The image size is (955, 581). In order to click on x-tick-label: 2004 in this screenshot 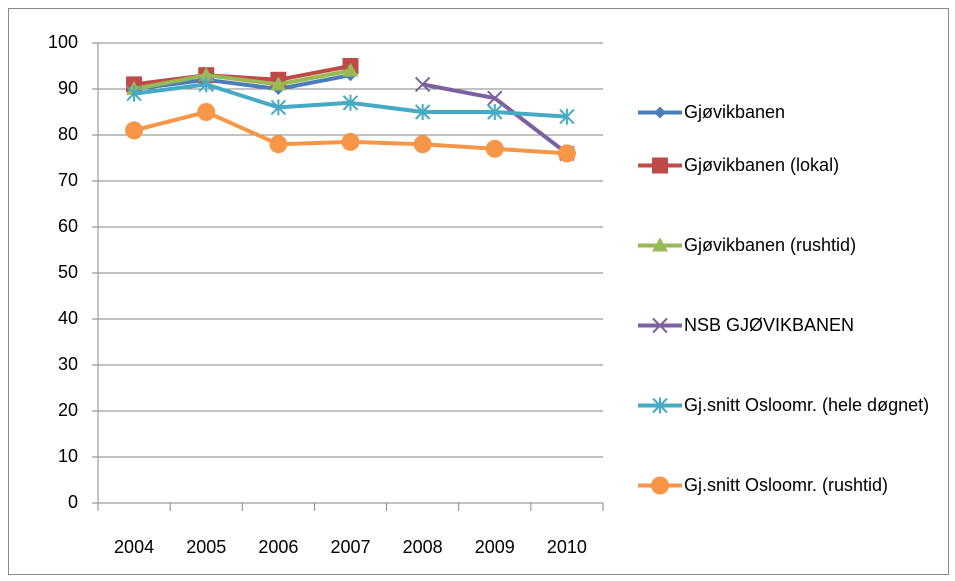, I will do `click(134, 547)`.